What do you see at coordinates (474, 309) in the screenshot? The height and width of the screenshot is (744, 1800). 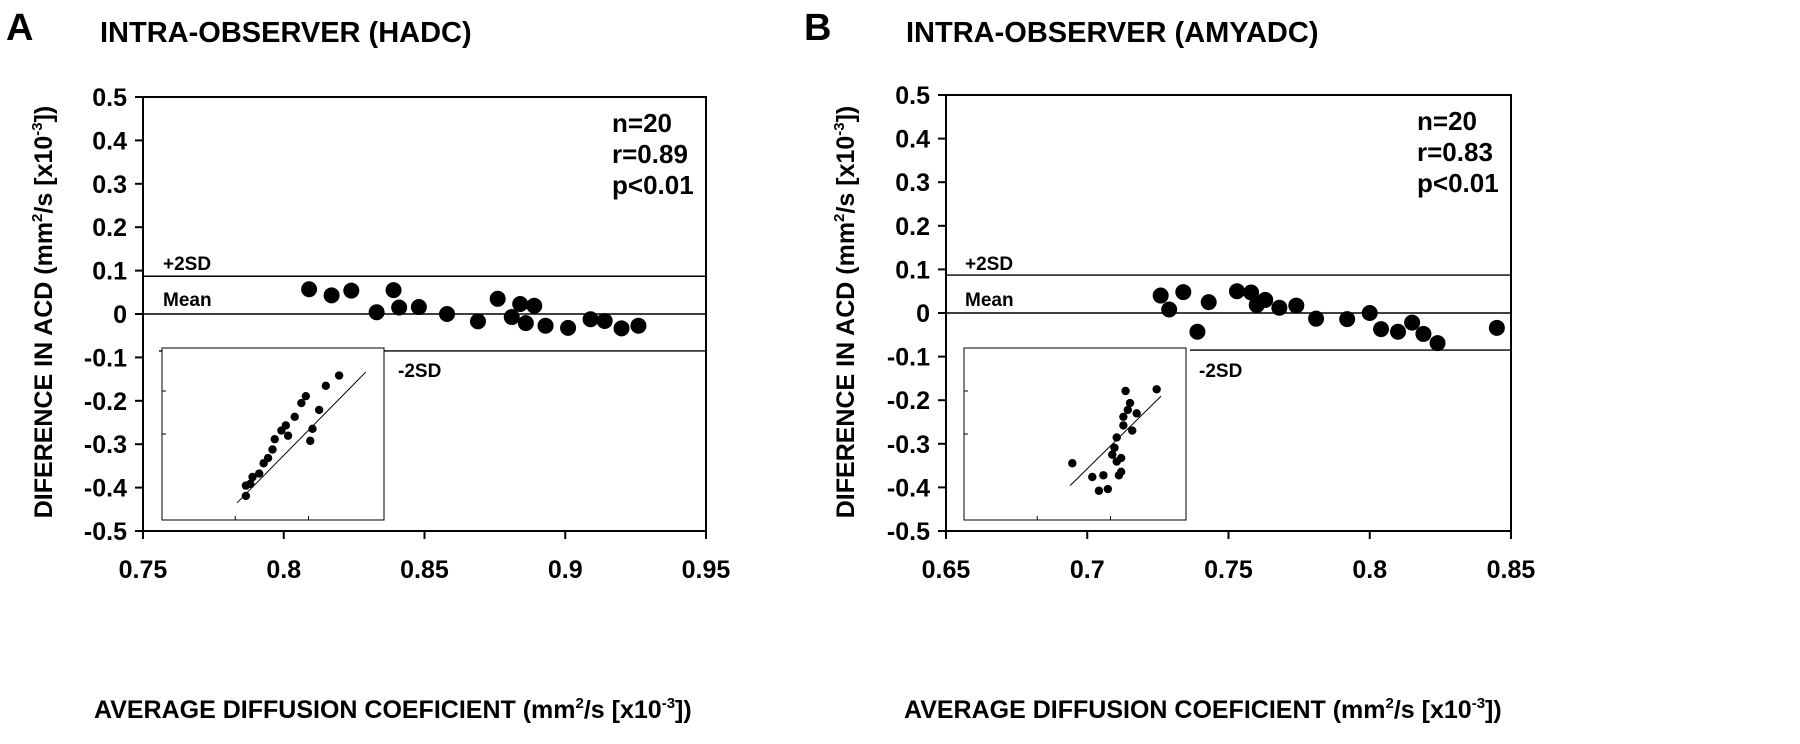 I see `data-points` at bounding box center [474, 309].